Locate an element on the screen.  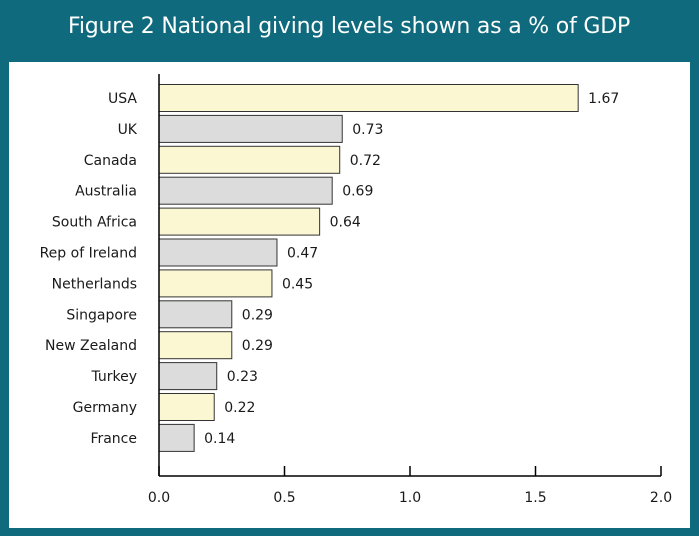
category-label: France is located at coordinates (113, 439).